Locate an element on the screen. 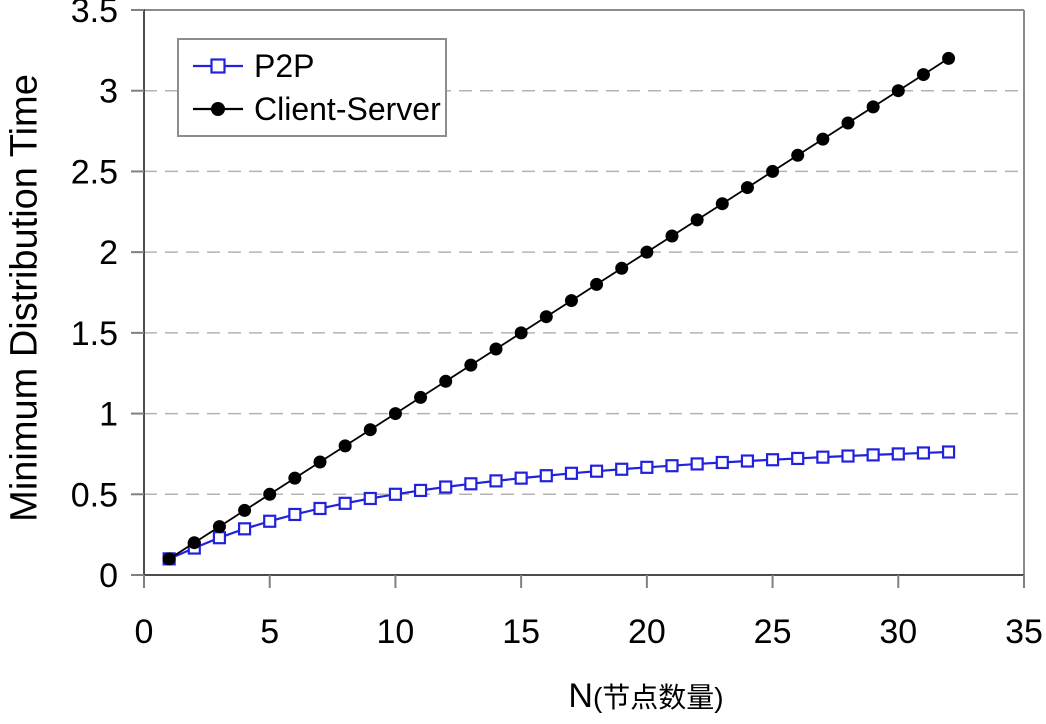 The height and width of the screenshot is (724, 1046). y-tick-label: 0 is located at coordinates (108, 576).